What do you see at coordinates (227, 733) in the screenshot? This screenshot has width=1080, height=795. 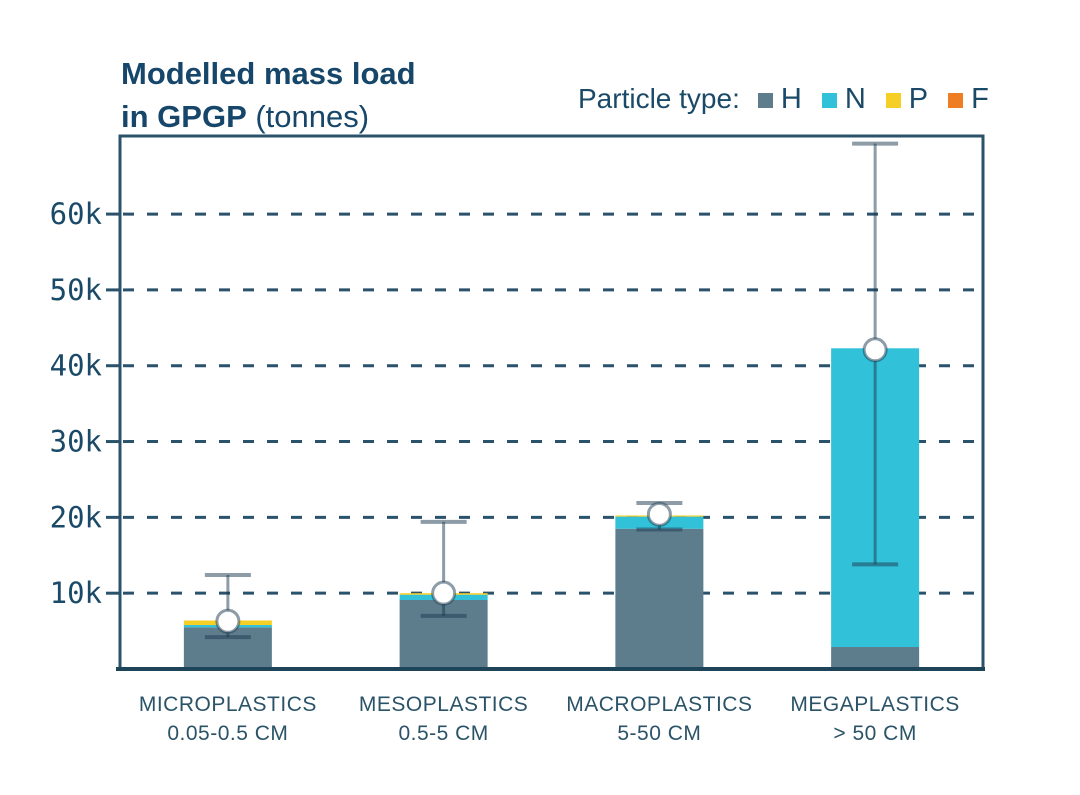 I see `x-axis-category-sublabel: 0.05-0.5 CM` at bounding box center [227, 733].